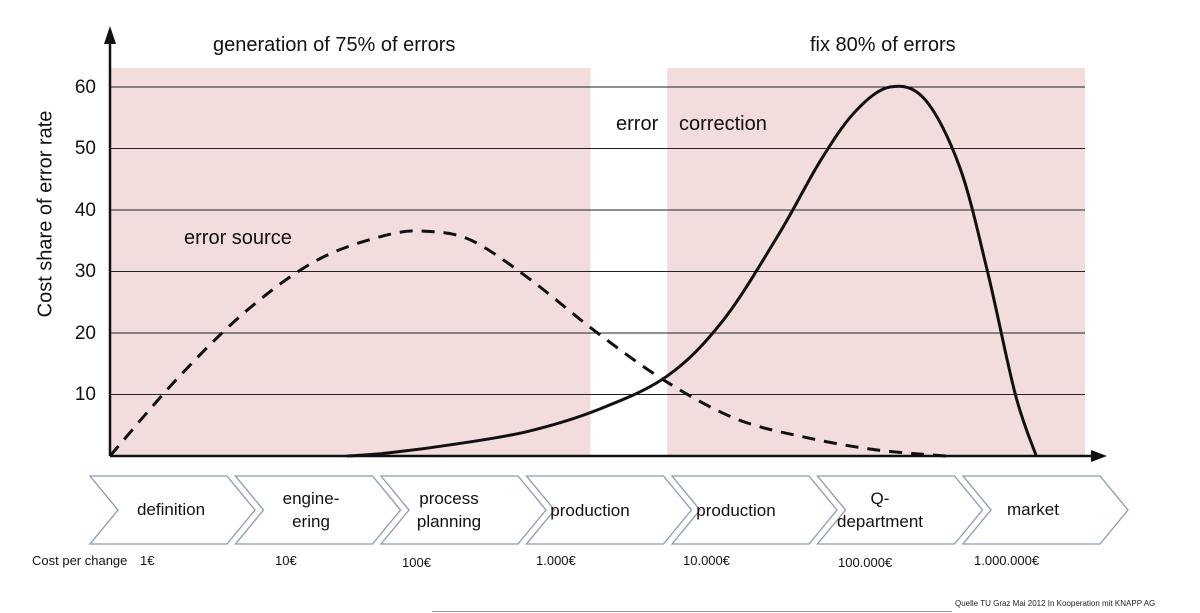  Describe the element at coordinates (80, 560) in the screenshot. I see `cost-per-change-label: Cost per change` at that location.